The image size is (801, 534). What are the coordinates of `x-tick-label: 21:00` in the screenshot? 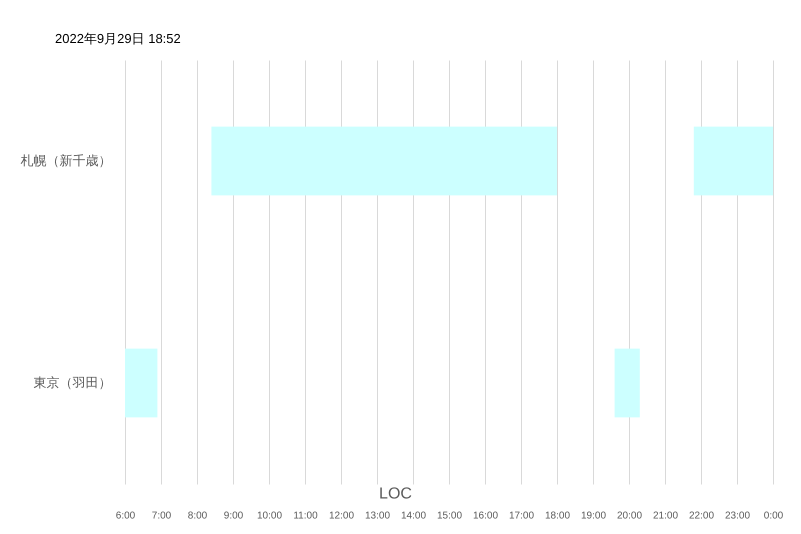 It's located at (665, 516).